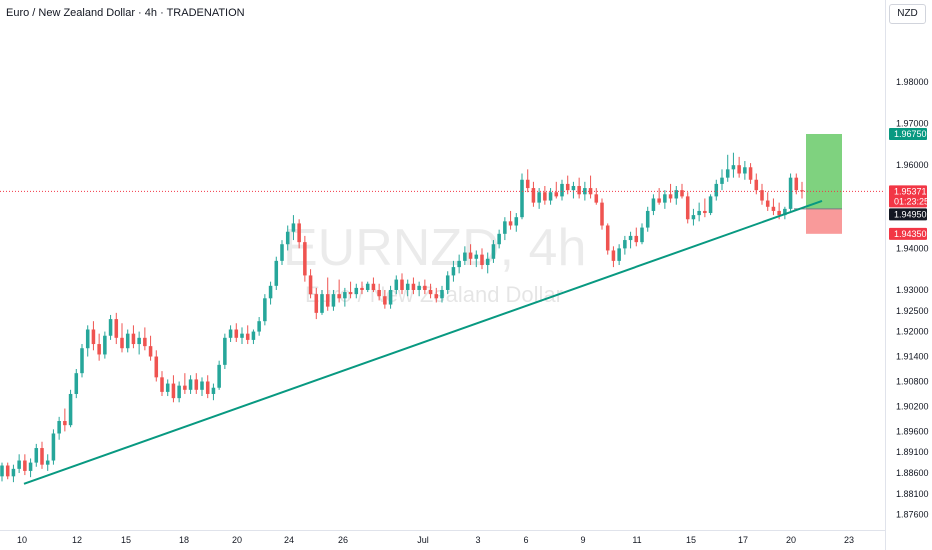  Describe the element at coordinates (434, 248) in the screenshot. I see `watermark-symbol: EURNZD, 4h` at that location.